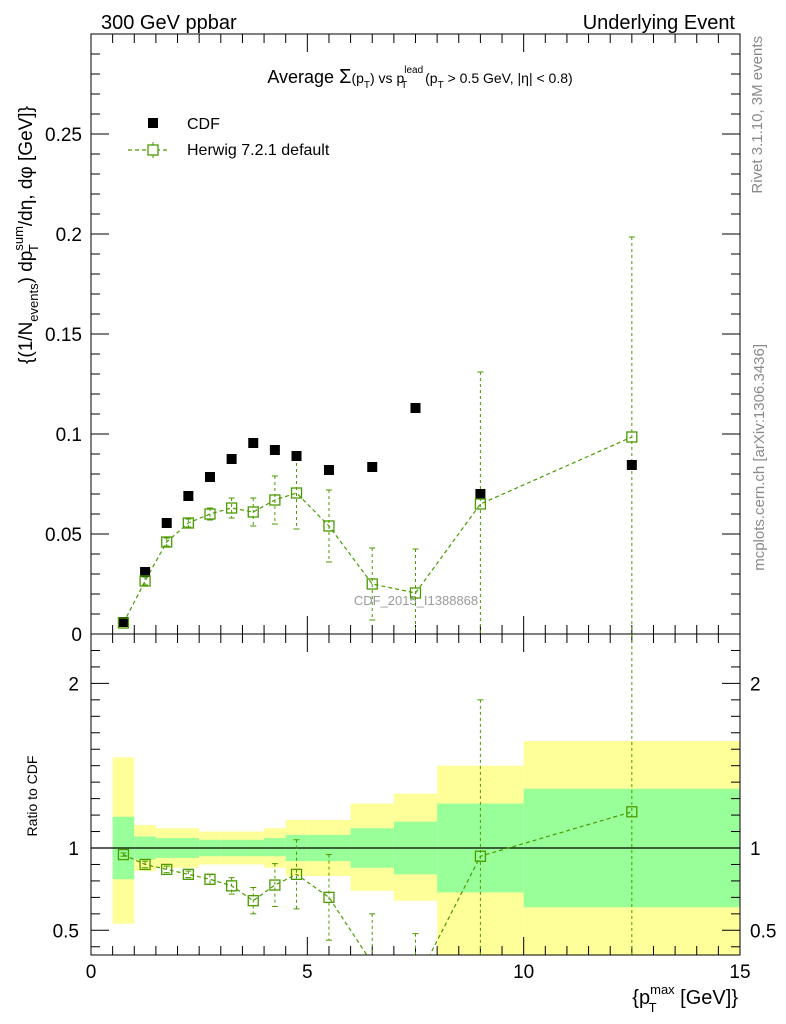 The width and height of the screenshot is (786, 1024). Describe the element at coordinates (755, 684) in the screenshot. I see `ratio-tick-label-right: 2` at that location.